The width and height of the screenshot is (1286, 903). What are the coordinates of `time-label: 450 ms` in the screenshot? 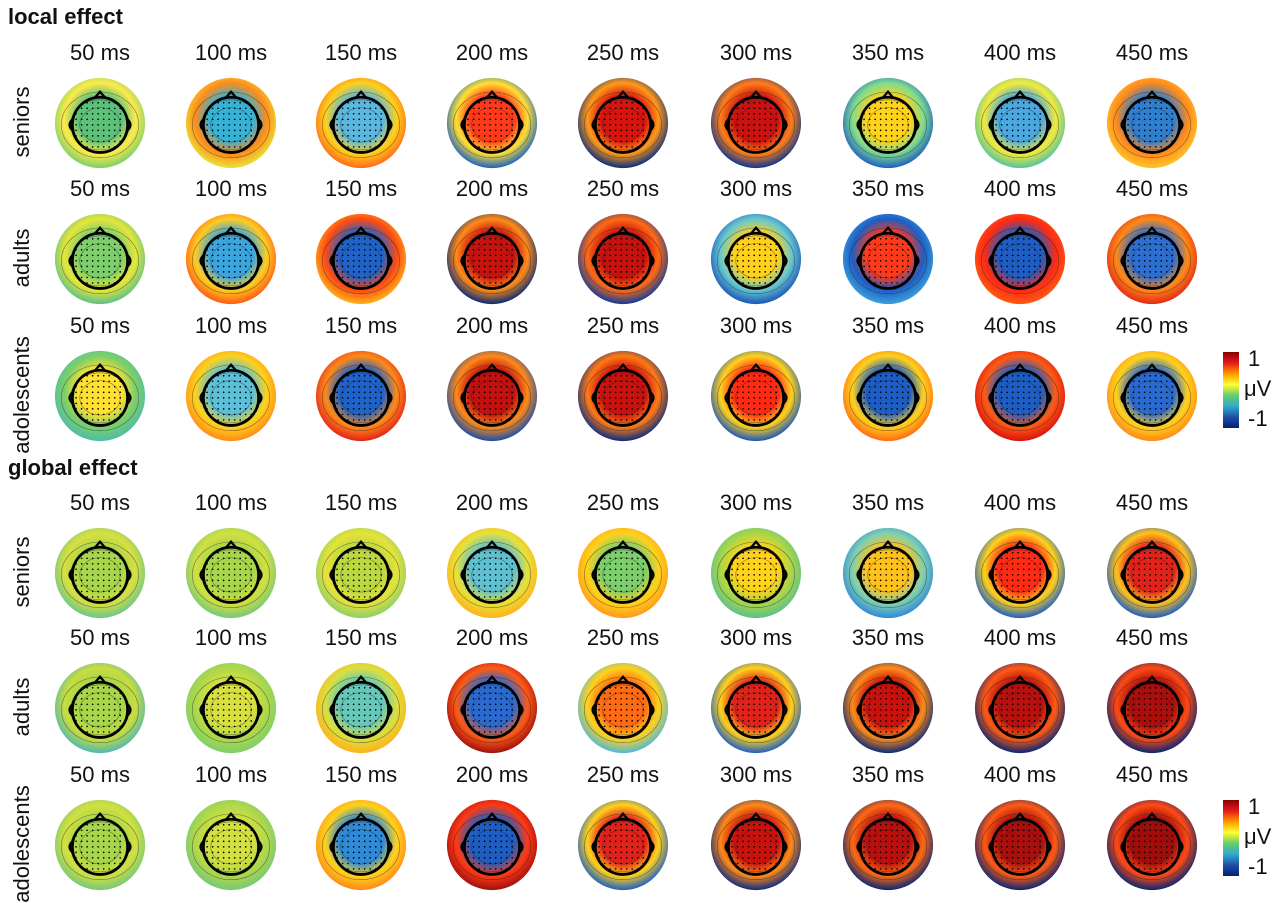 It's located at (1152, 774).